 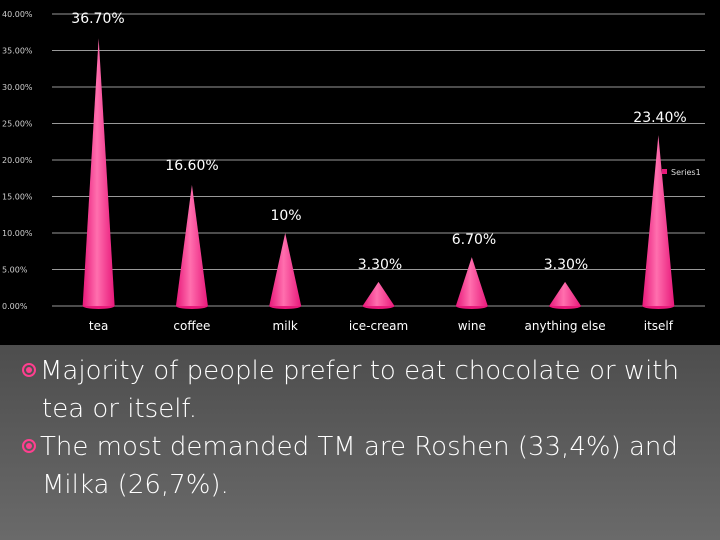 I want to click on x-tick-label: wine, so click(x=472, y=326).